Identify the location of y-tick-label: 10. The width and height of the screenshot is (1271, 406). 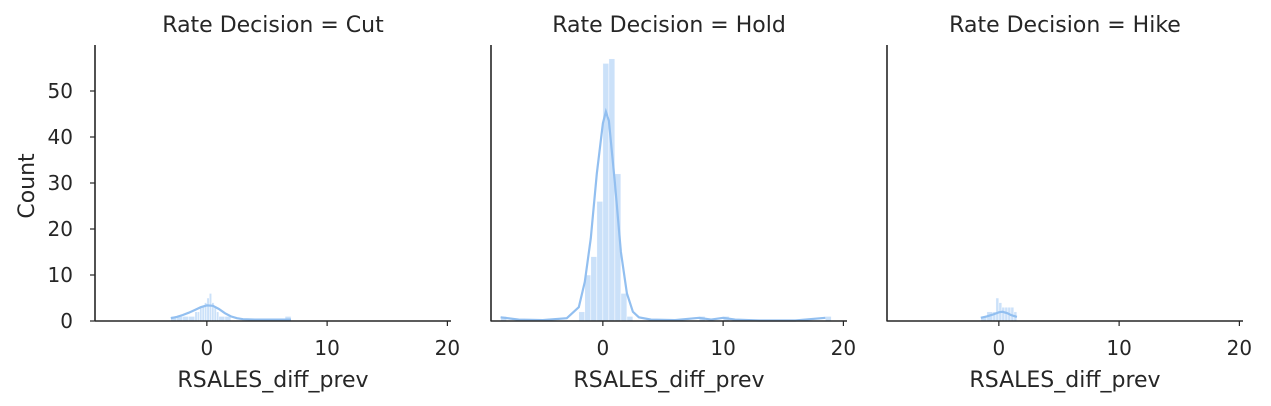
(60, 275).